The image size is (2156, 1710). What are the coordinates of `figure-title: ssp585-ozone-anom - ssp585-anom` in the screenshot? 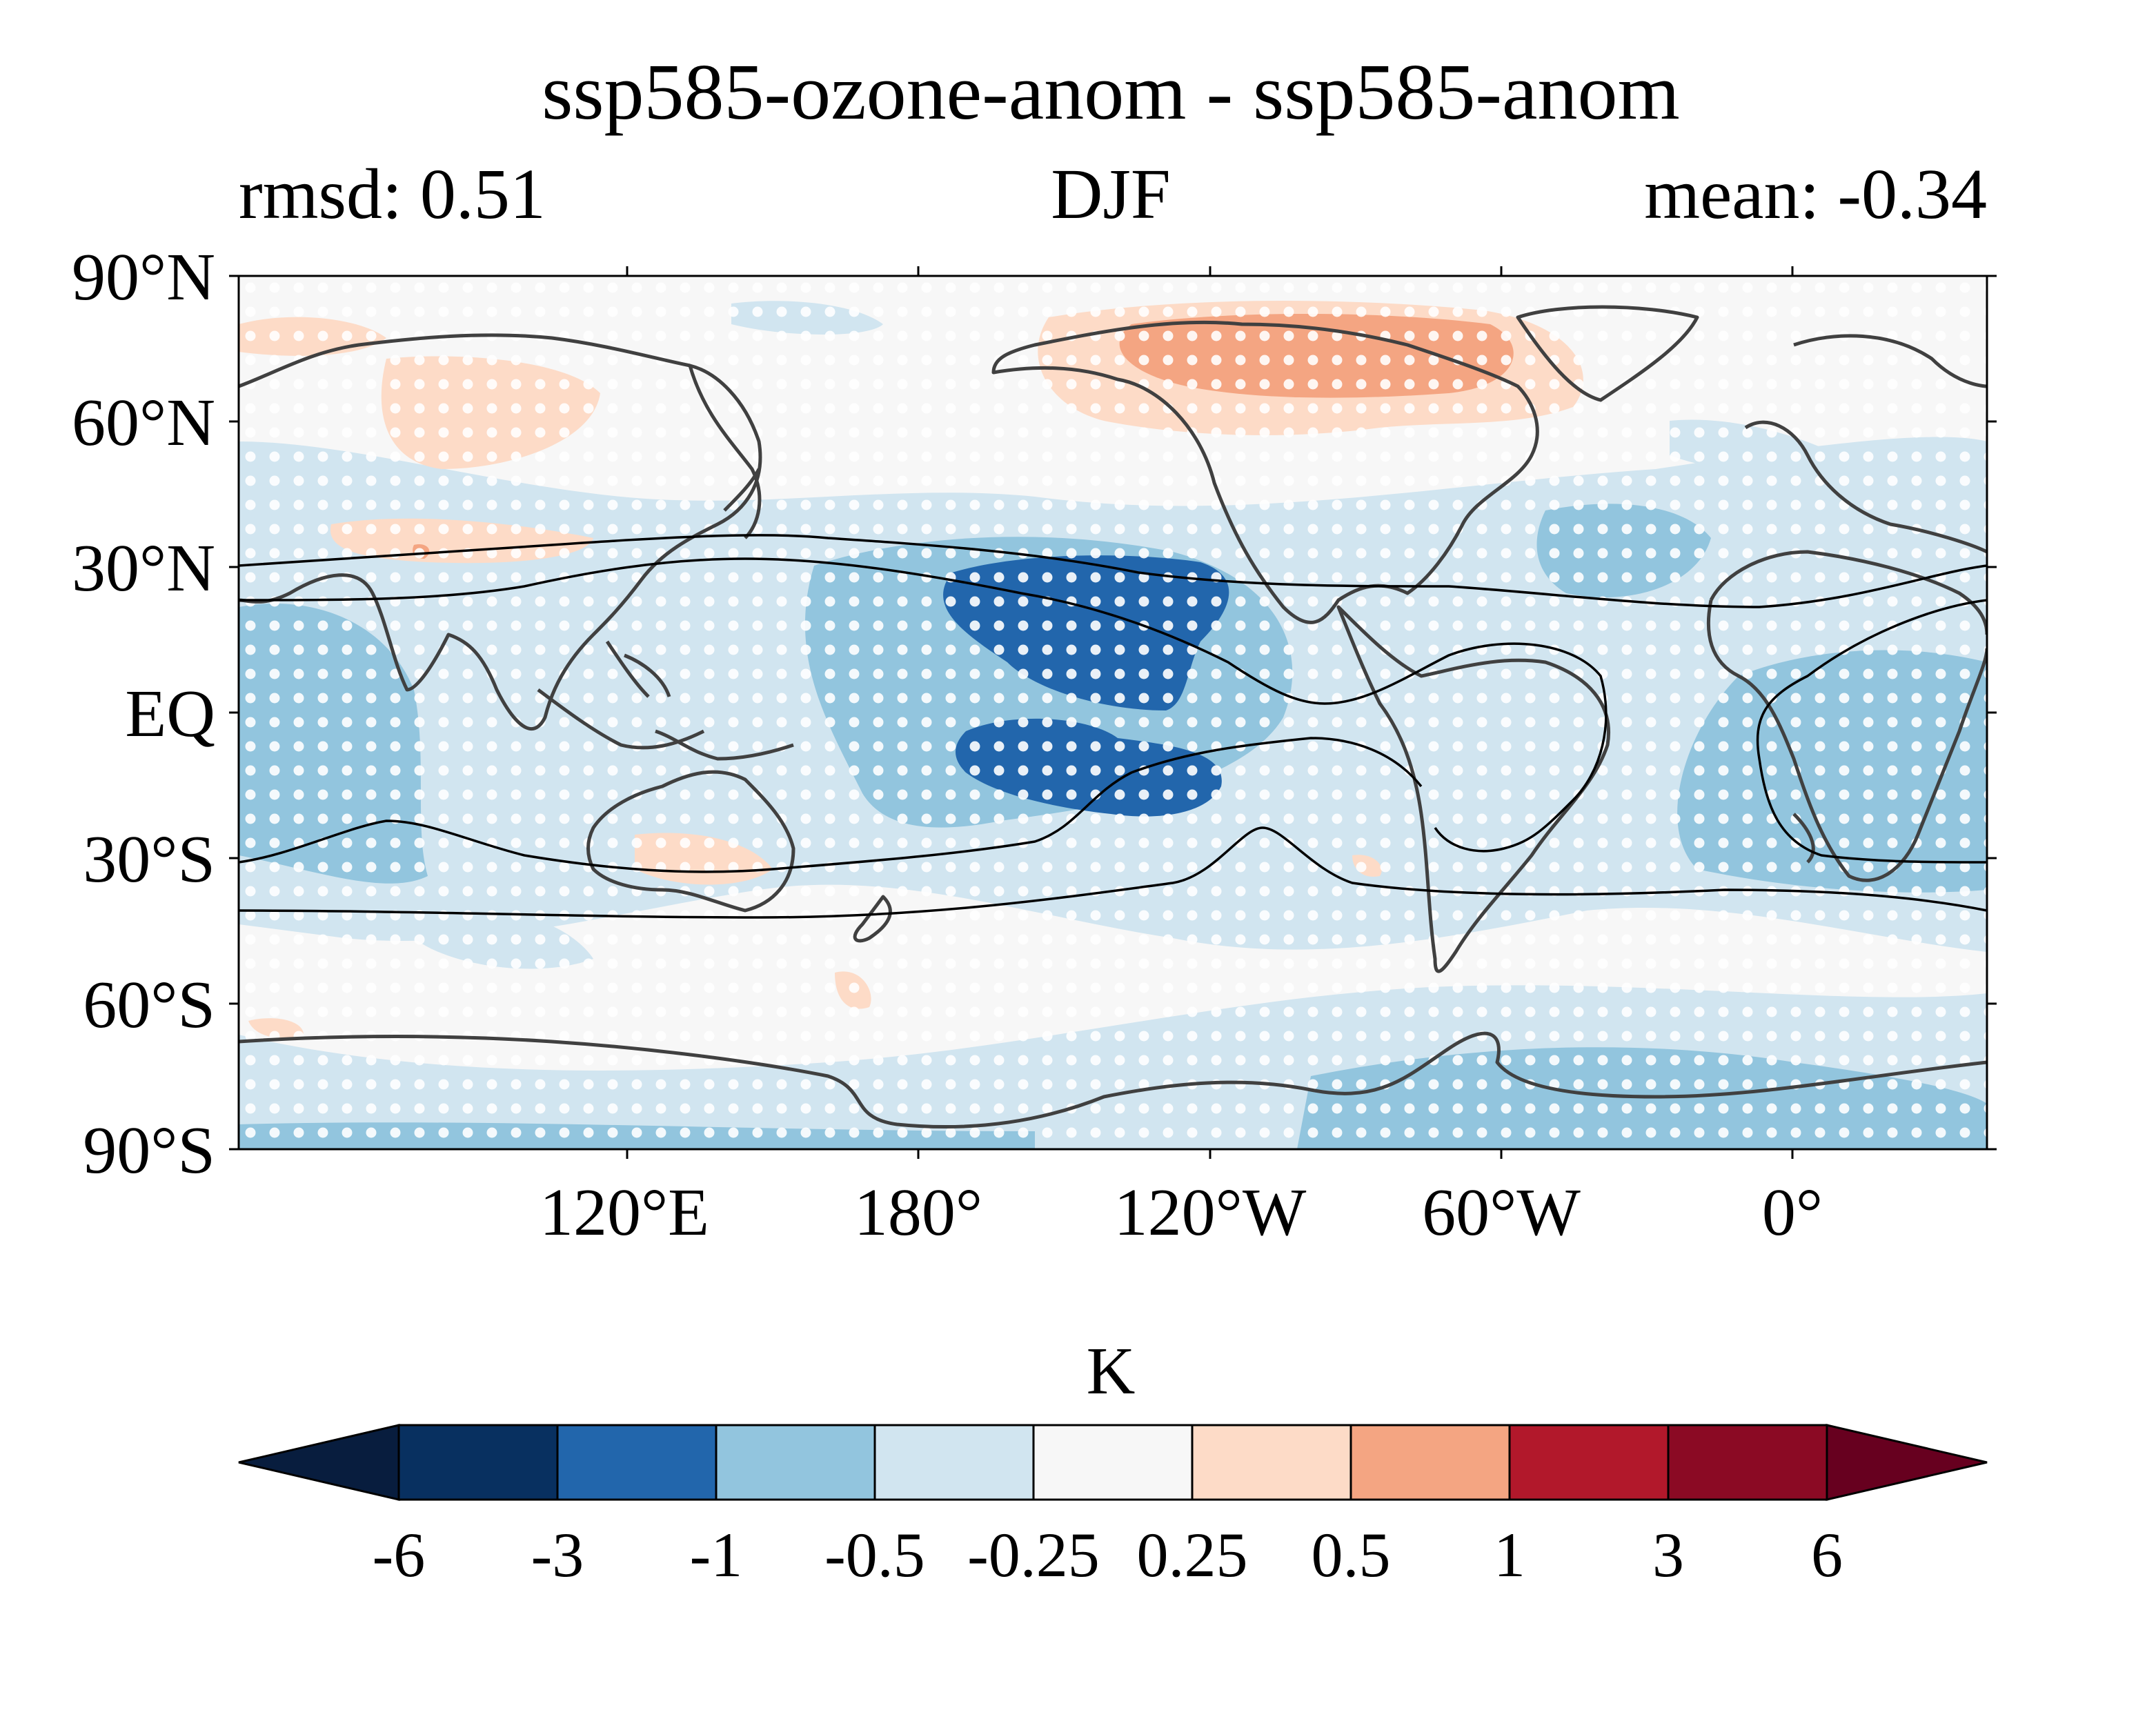 It's located at (1111, 92).